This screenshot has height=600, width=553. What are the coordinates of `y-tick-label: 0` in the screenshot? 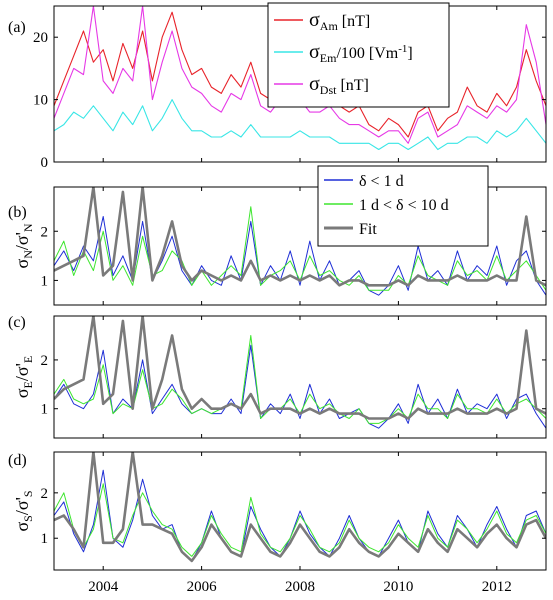 It's located at (45, 163).